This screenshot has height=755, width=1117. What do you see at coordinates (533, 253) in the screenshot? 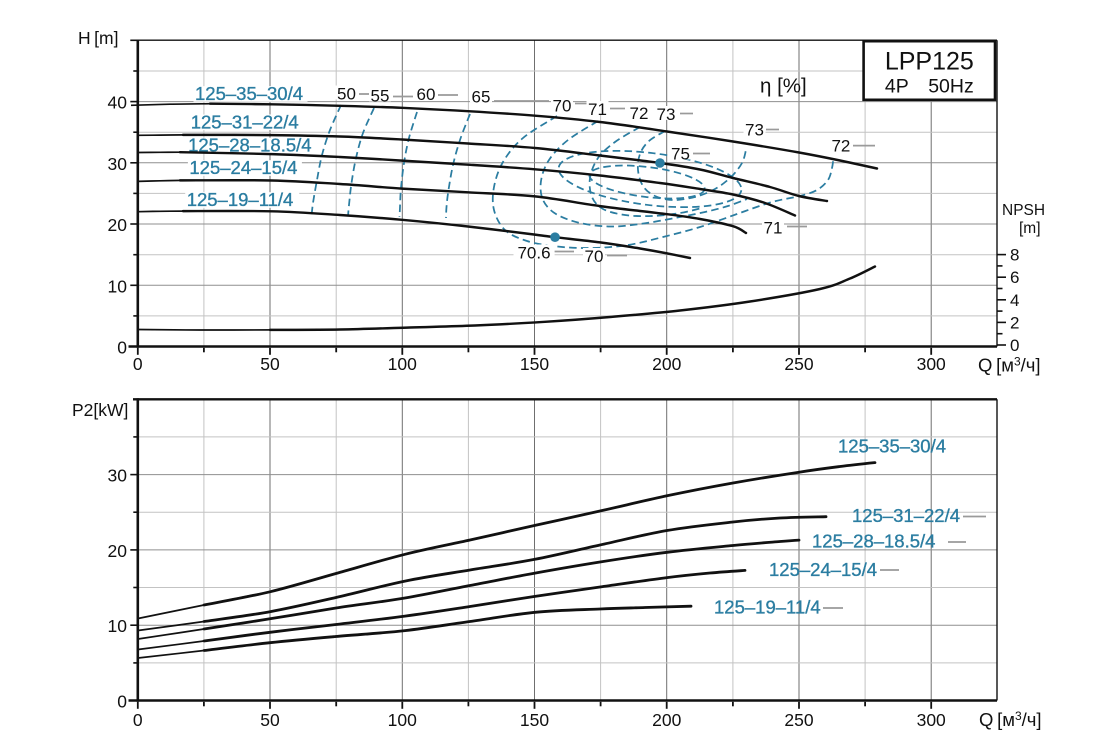
I see `svg-text: 70.6` at bounding box center [533, 253].